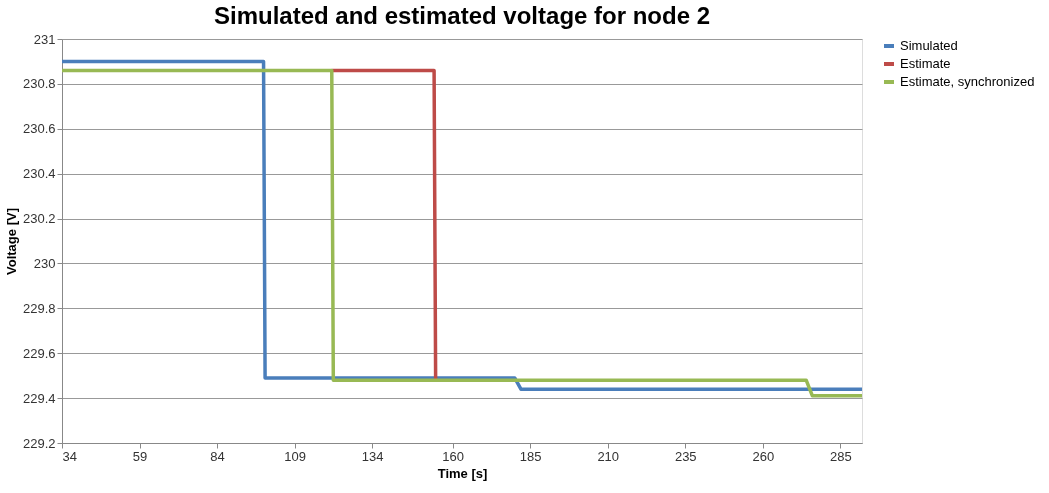  What do you see at coordinates (39, 219) in the screenshot?
I see `y-tick-label: 230.2` at bounding box center [39, 219].